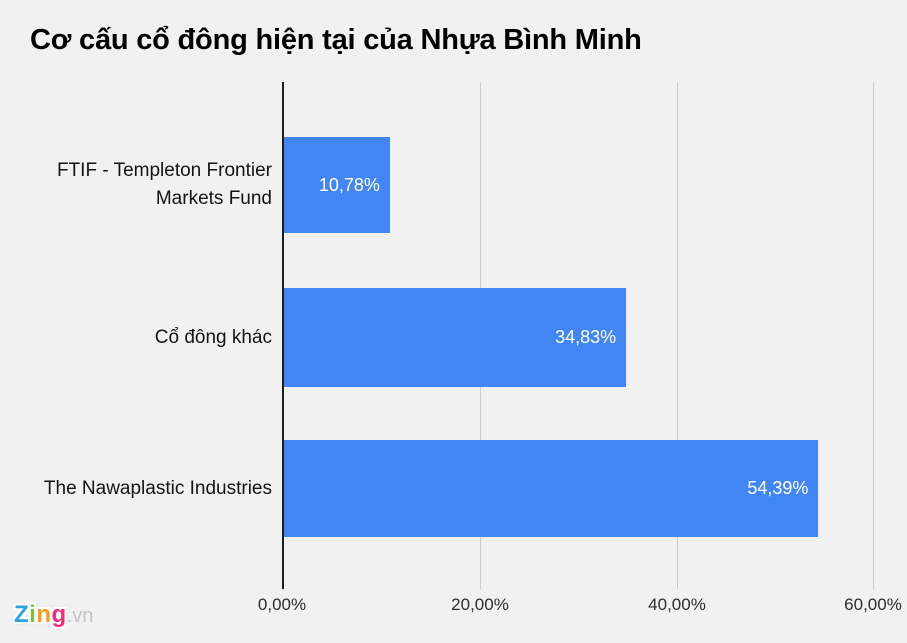 The width and height of the screenshot is (907, 643). What do you see at coordinates (586, 337) in the screenshot?
I see `value-label-co-dong-khac: 34,83%` at bounding box center [586, 337].